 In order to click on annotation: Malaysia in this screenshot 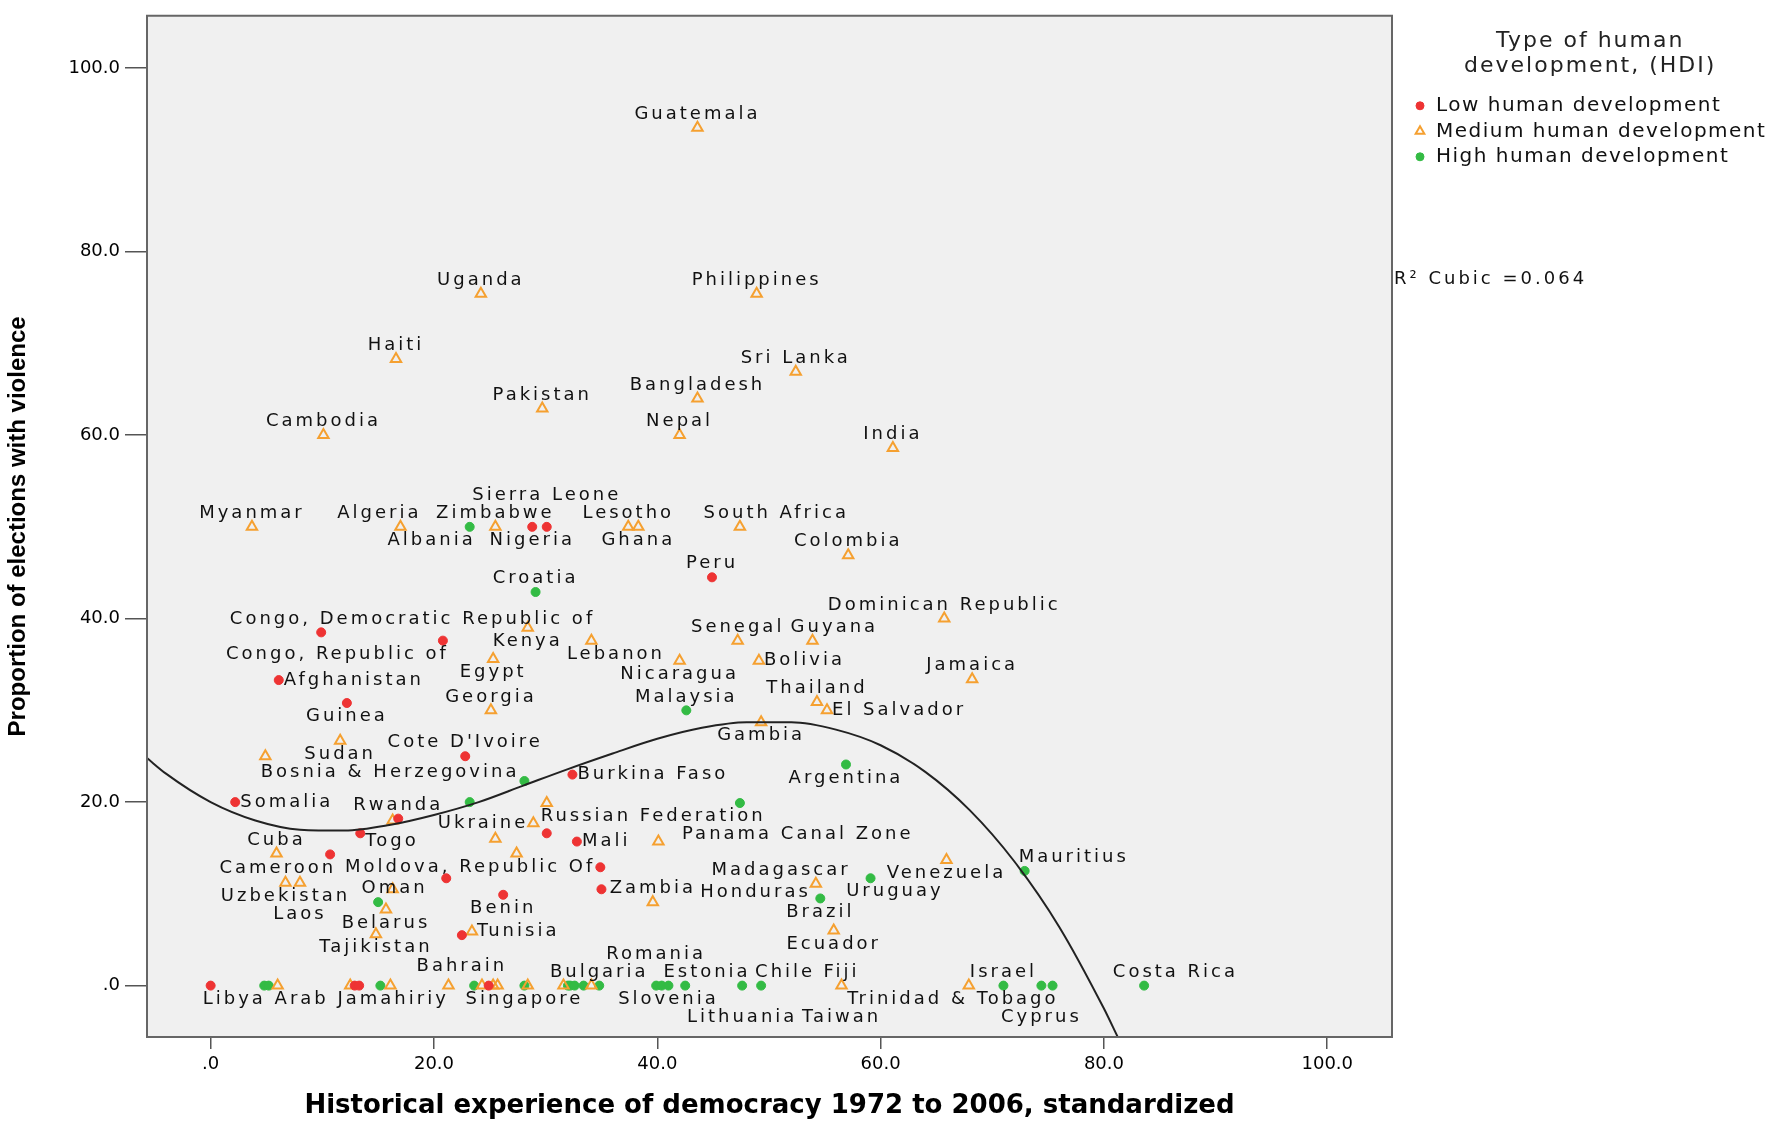, I will do `click(686, 695)`.